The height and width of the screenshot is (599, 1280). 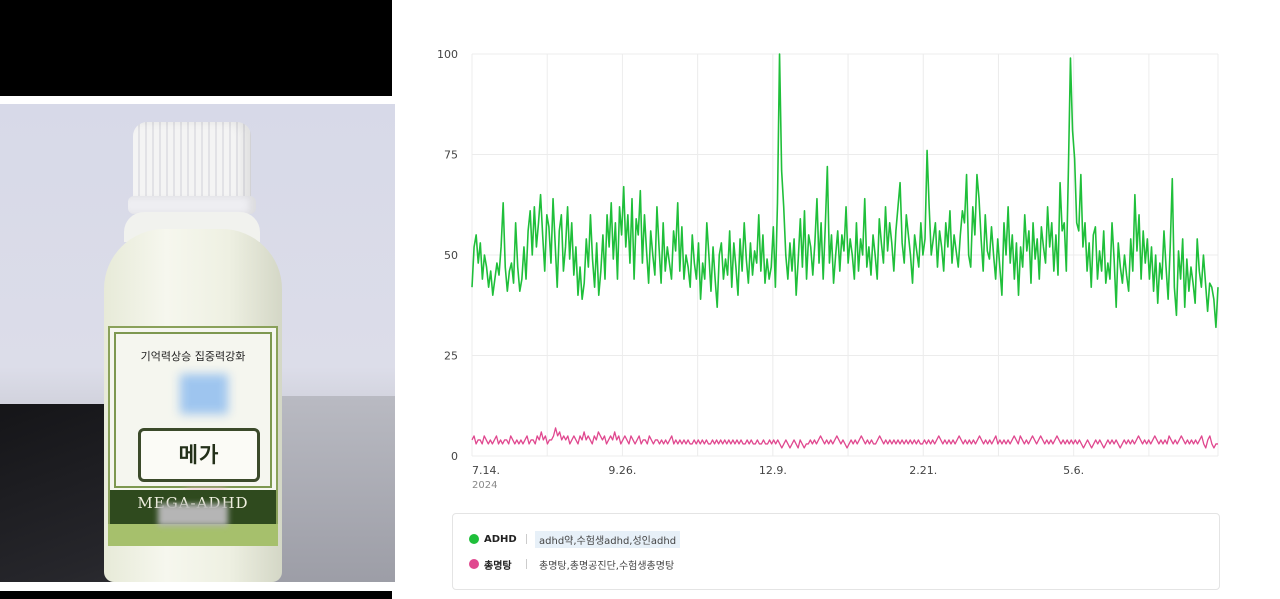 What do you see at coordinates (196, 48) in the screenshot?
I see `black-bar-top` at bounding box center [196, 48].